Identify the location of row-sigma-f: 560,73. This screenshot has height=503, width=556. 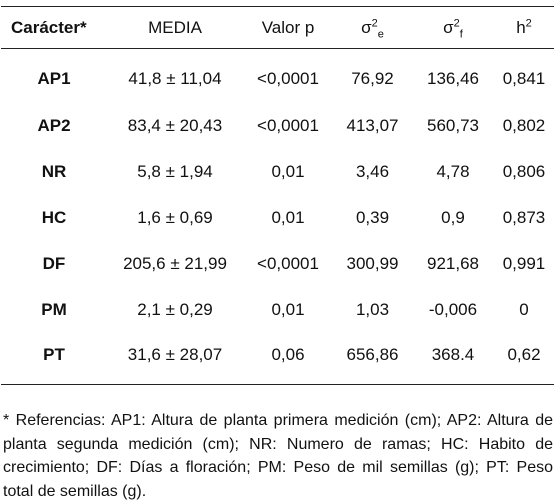
(453, 125).